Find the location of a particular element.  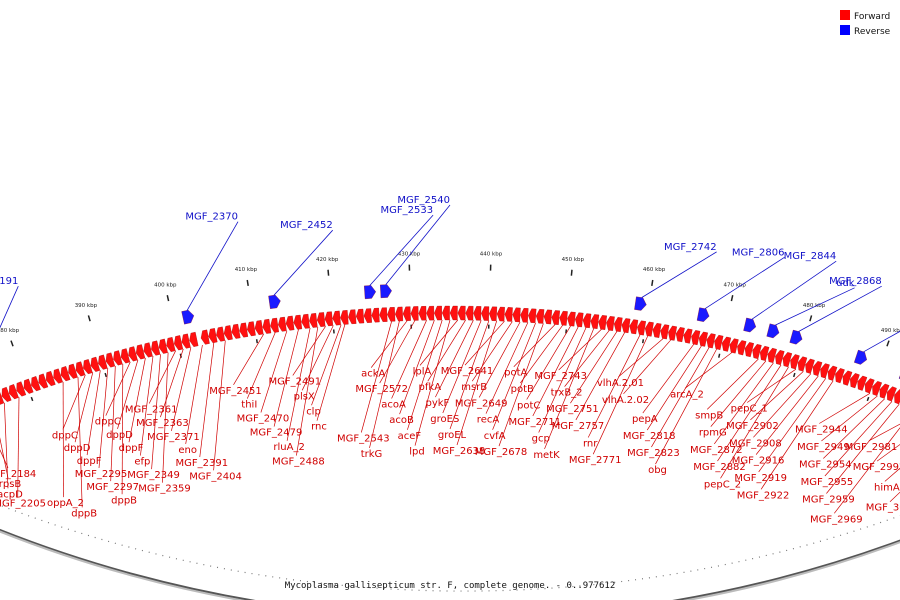

reverse-gene-label: udk is located at coordinates (845, 283).